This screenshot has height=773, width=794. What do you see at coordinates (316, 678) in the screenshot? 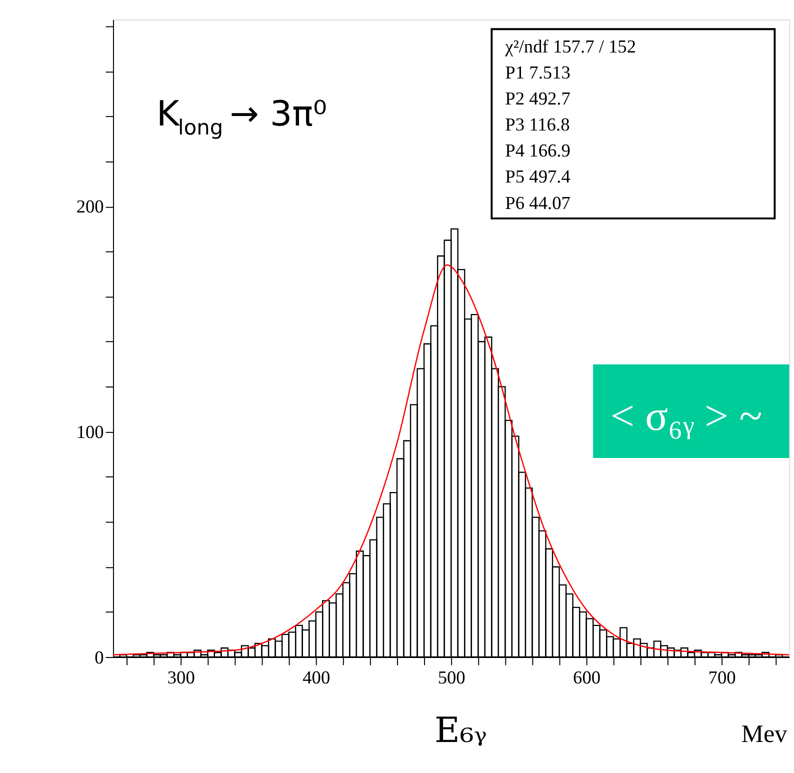
I see `x-tick-label: 400` at bounding box center [316, 678].